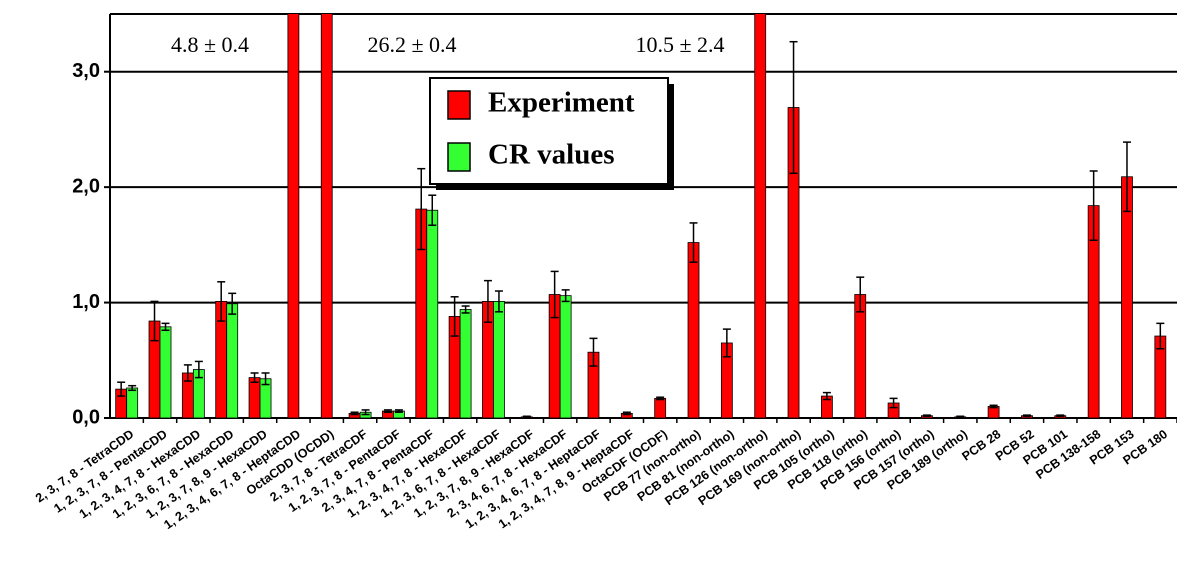  What do you see at coordinates (551, 155) in the screenshot?
I see `legend-label: CR values` at bounding box center [551, 155].